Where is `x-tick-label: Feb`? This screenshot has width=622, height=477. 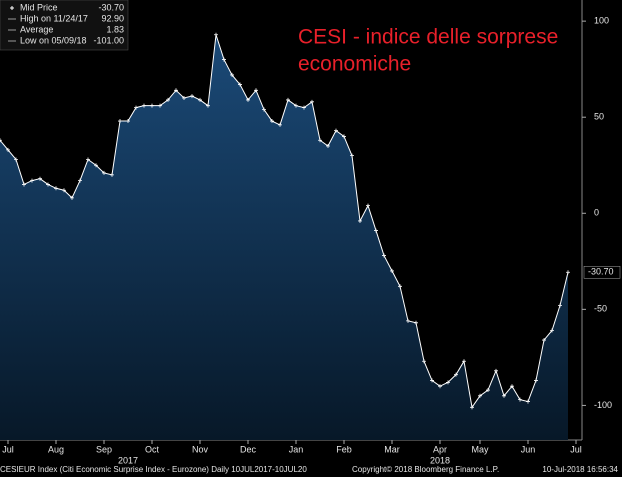 x-tick-label: Feb is located at coordinates (344, 449).